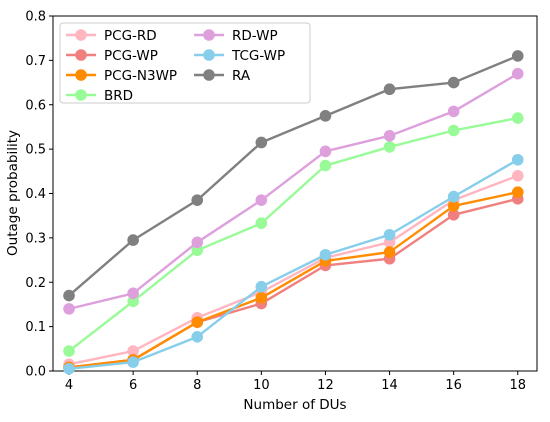 This screenshot has width=550, height=422. Describe the element at coordinates (261, 385) in the screenshot. I see `x-tick-label: 10` at that location.